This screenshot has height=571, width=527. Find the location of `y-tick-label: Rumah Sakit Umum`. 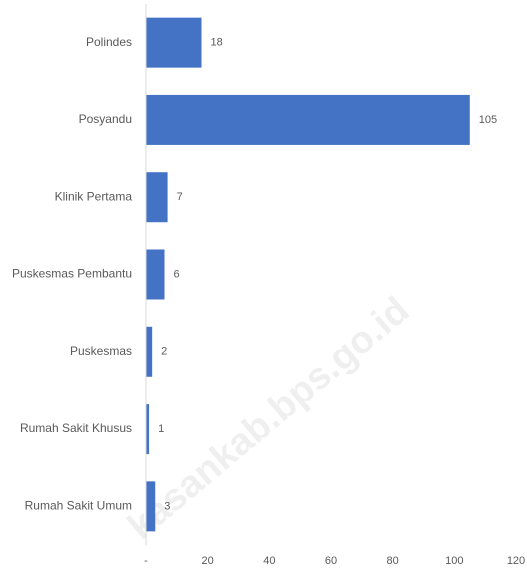

y-tick-label: Rumah Sakit Umum is located at coordinates (78, 506).